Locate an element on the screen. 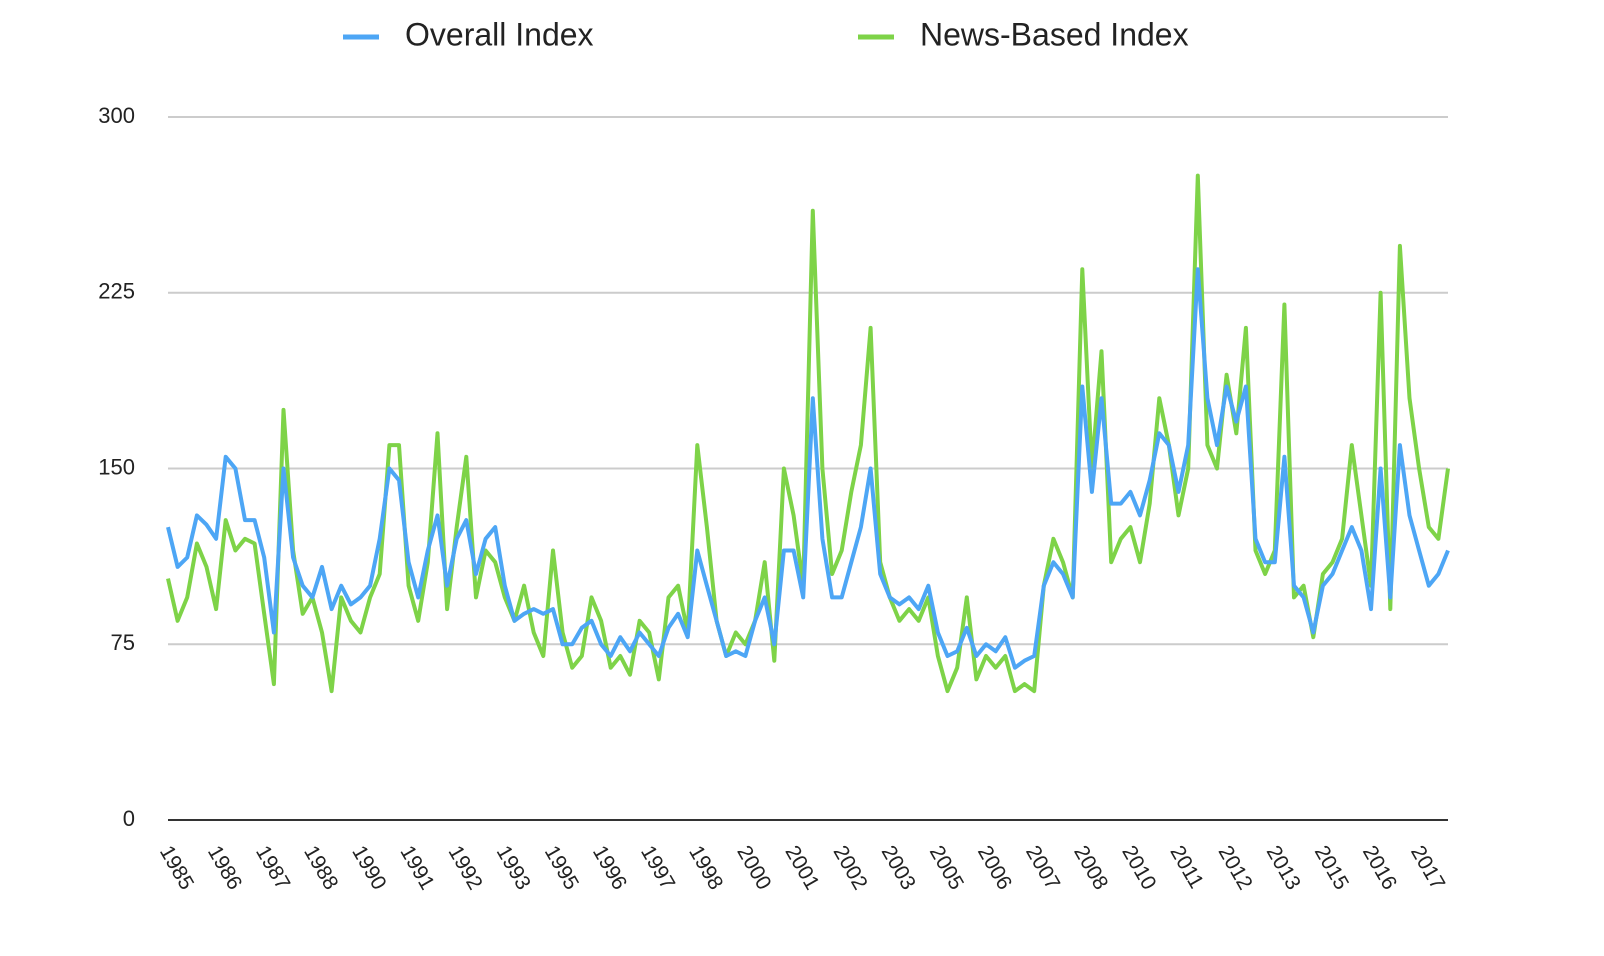 The height and width of the screenshot is (956, 1604). y-tick-label: 225 is located at coordinates (116, 291).